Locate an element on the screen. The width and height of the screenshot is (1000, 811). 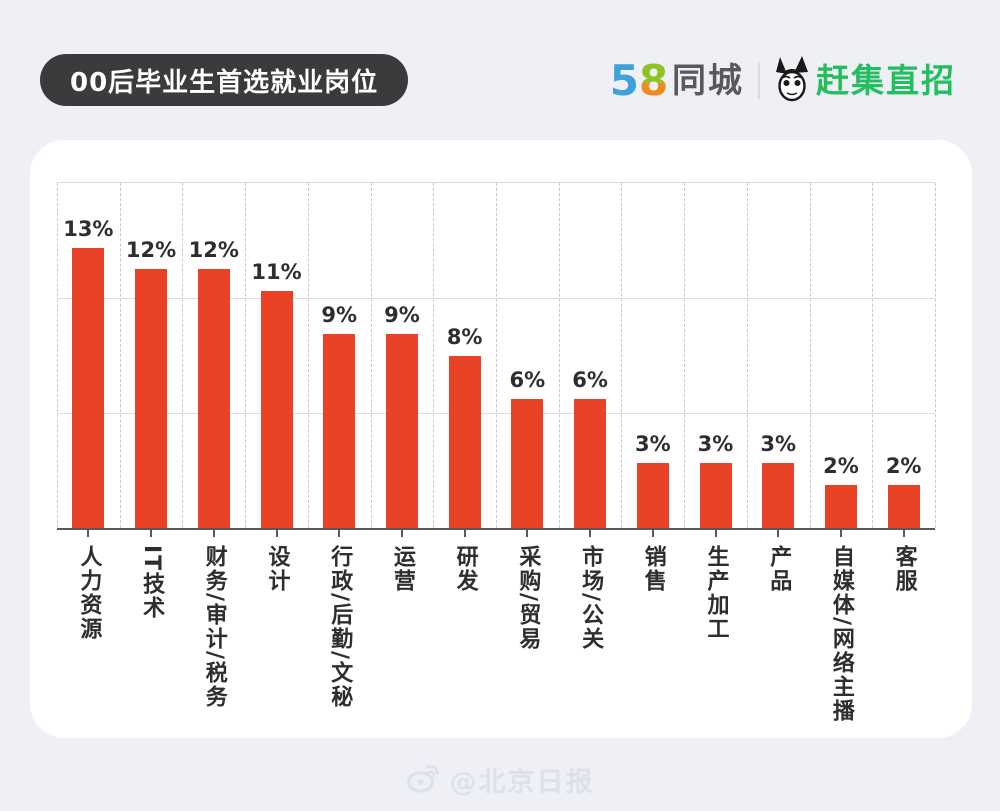
watermark: @北京日报 is located at coordinates (500, 779).